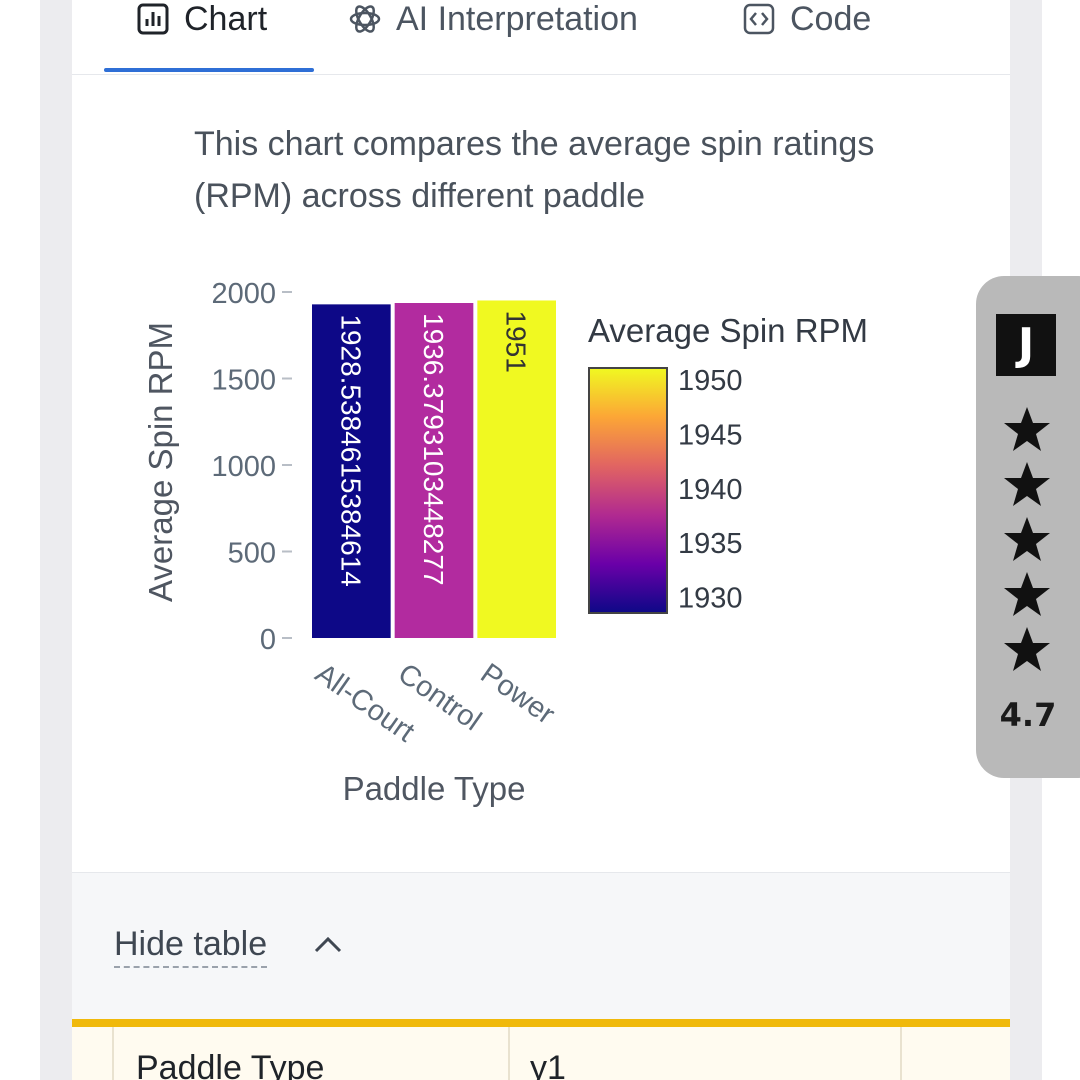  What do you see at coordinates (153, 19) in the screenshot?
I see `bar-chart-icon` at bounding box center [153, 19].